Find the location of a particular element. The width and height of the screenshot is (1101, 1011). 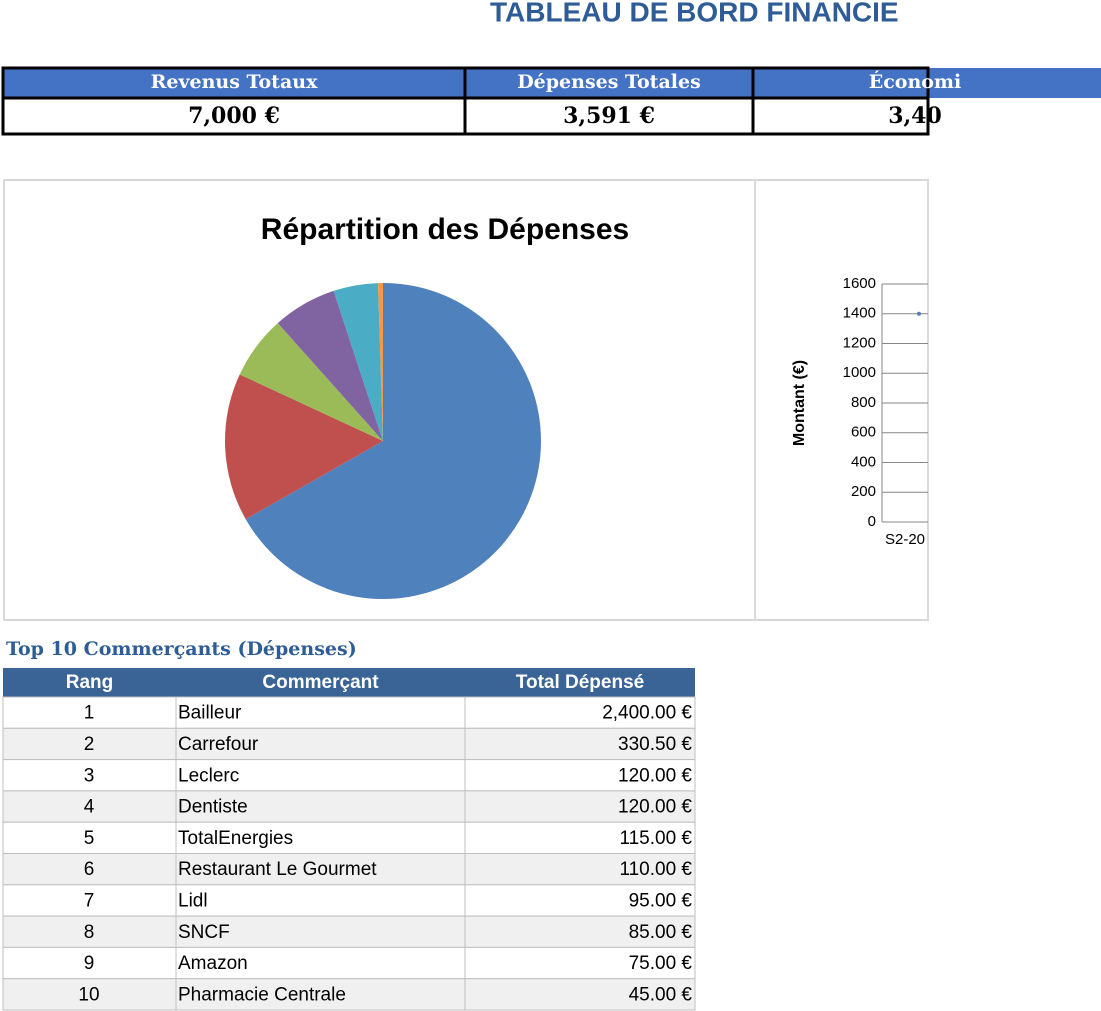

merchant-cell: Dentiste is located at coordinates (213, 807).